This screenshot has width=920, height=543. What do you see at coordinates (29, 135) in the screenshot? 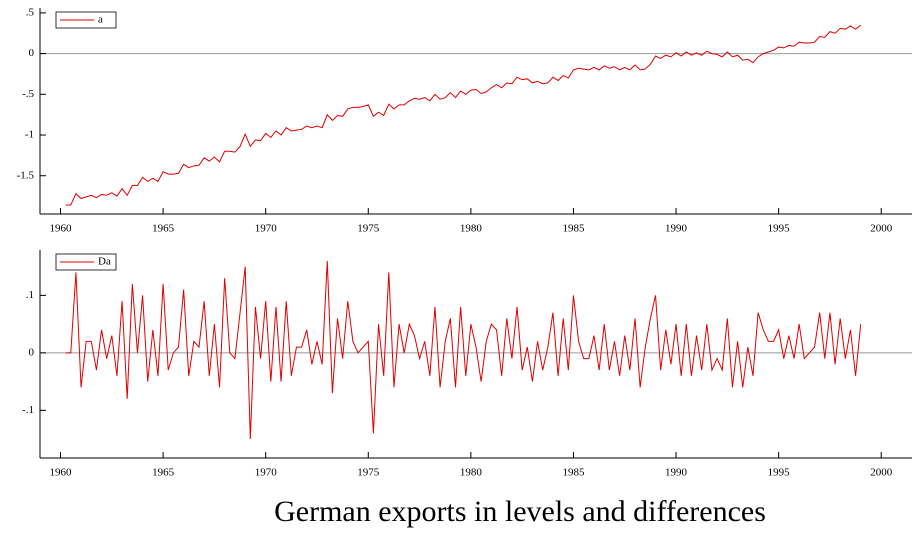
I see `y-tick-label: -1` at bounding box center [29, 135].